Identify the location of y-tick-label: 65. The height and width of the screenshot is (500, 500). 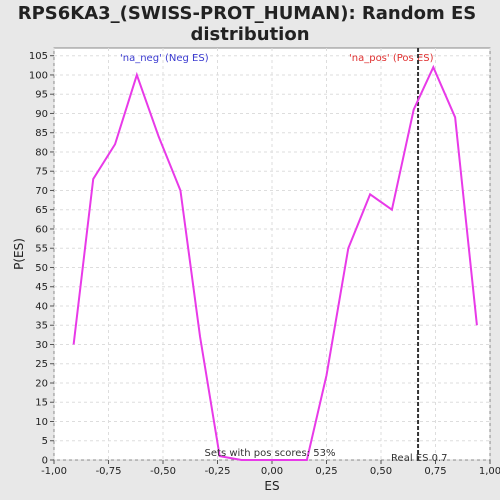
(41, 210).